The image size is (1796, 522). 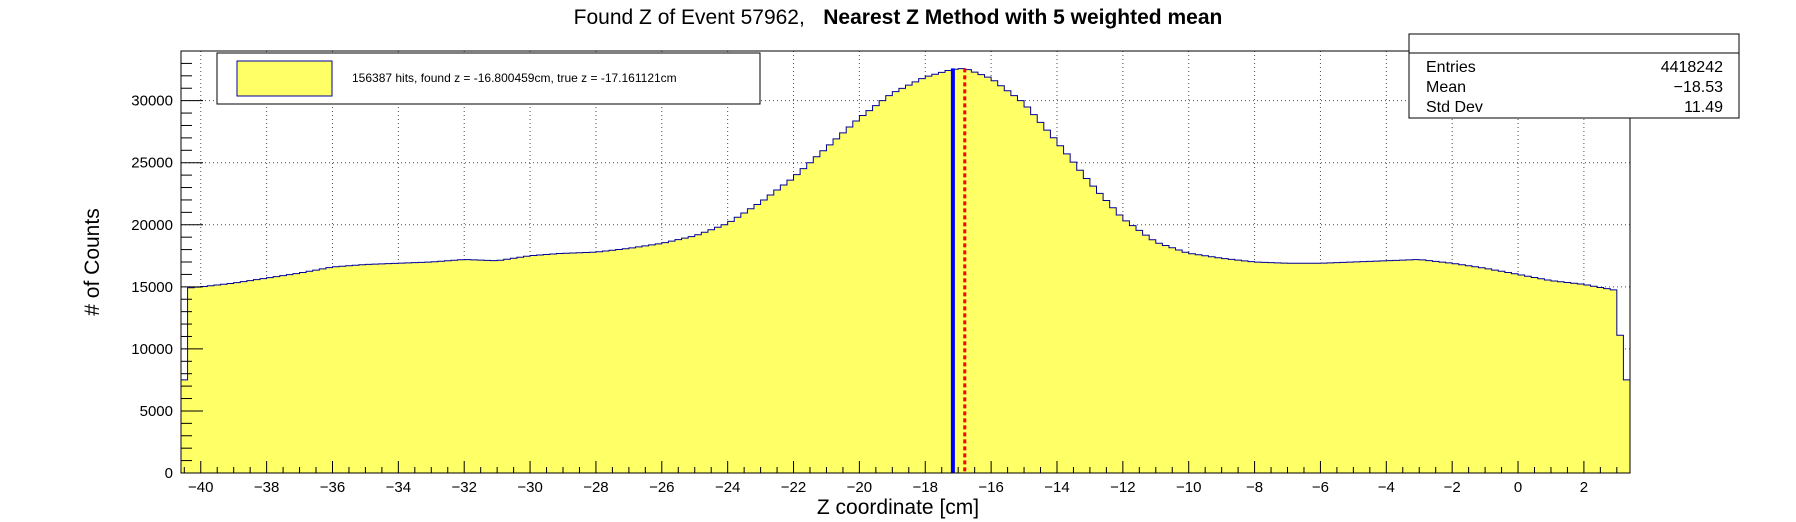 What do you see at coordinates (1703, 107) in the screenshot?
I see `stats-stddev-value: 11.49` at bounding box center [1703, 107].